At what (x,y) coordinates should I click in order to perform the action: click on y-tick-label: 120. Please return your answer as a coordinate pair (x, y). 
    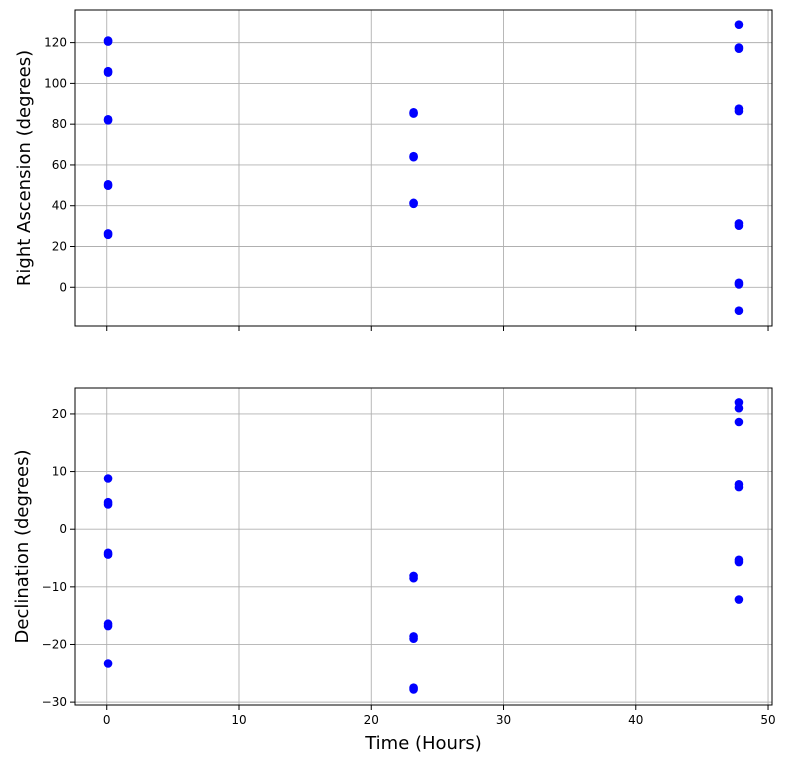
    Looking at the image, I should click on (55, 43).